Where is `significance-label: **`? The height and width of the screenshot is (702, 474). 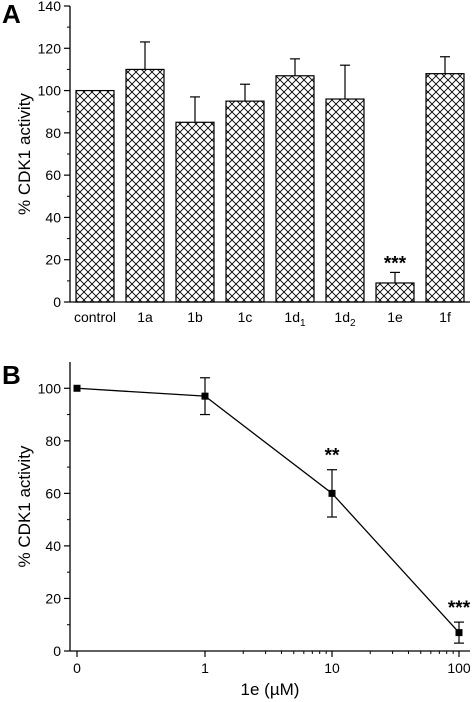 significance-label: ** is located at coordinates (332, 456).